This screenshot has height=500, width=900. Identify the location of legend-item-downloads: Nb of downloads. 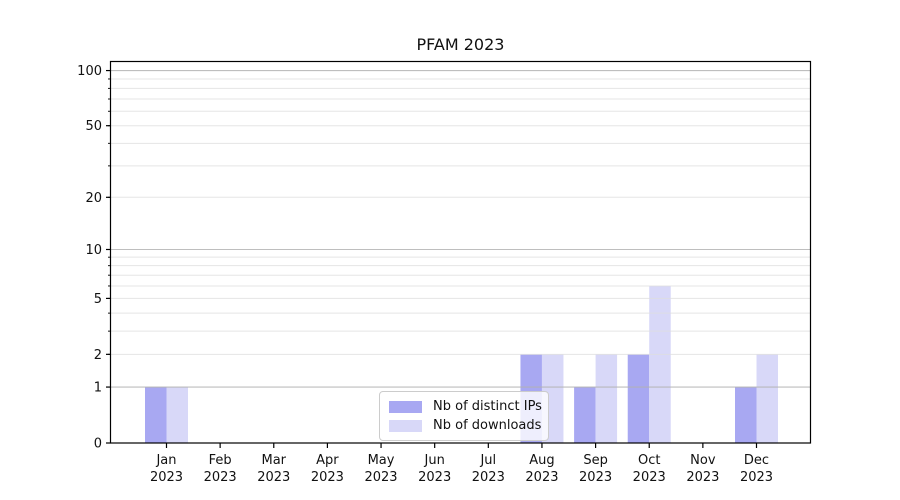
(465, 425).